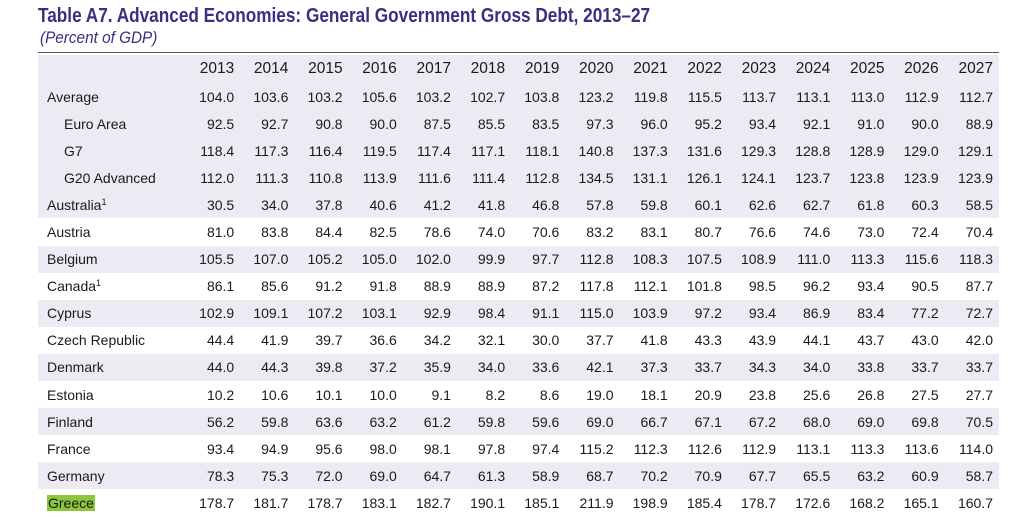  What do you see at coordinates (213, 340) in the screenshot?
I see `value-cell: 44.4` at bounding box center [213, 340].